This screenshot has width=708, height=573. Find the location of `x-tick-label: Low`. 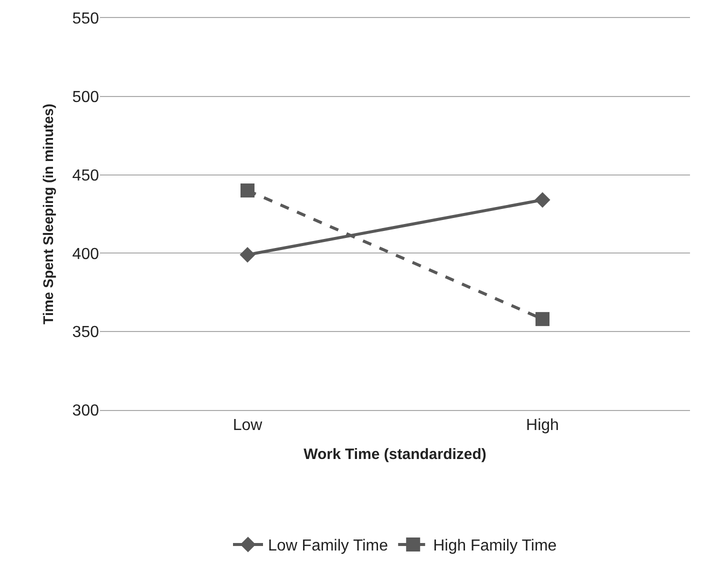

x-tick-label: Low is located at coordinates (247, 425).